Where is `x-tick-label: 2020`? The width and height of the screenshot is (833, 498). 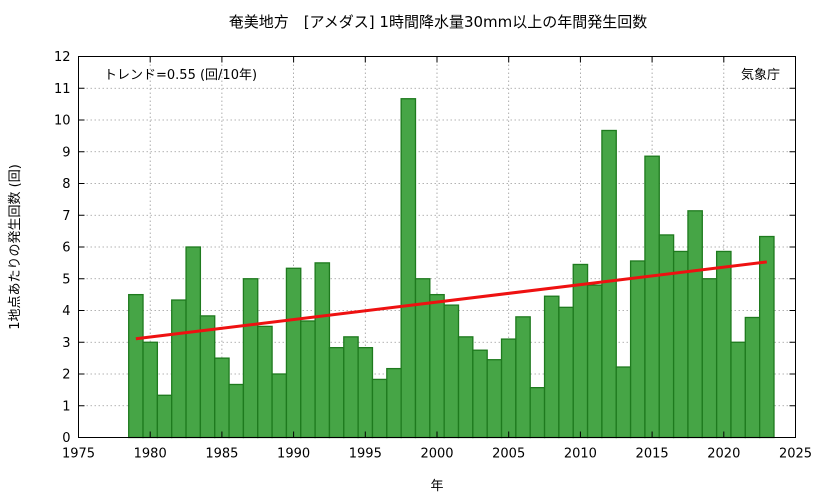
x-tick-label: 2020 is located at coordinates (723, 454).